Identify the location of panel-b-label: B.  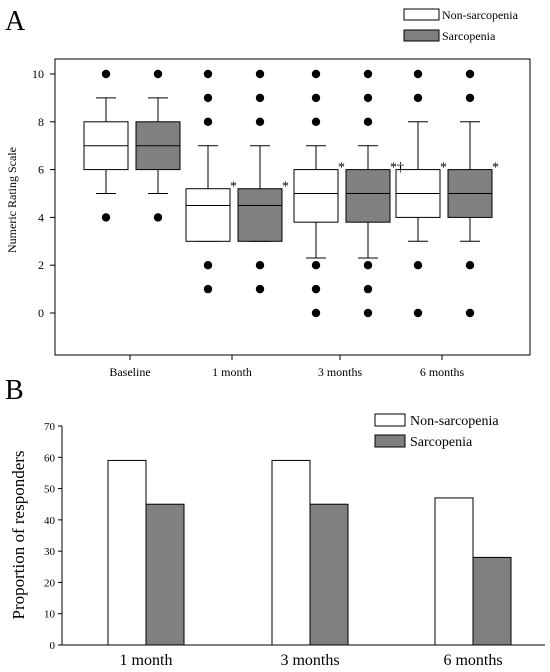
(14, 390).